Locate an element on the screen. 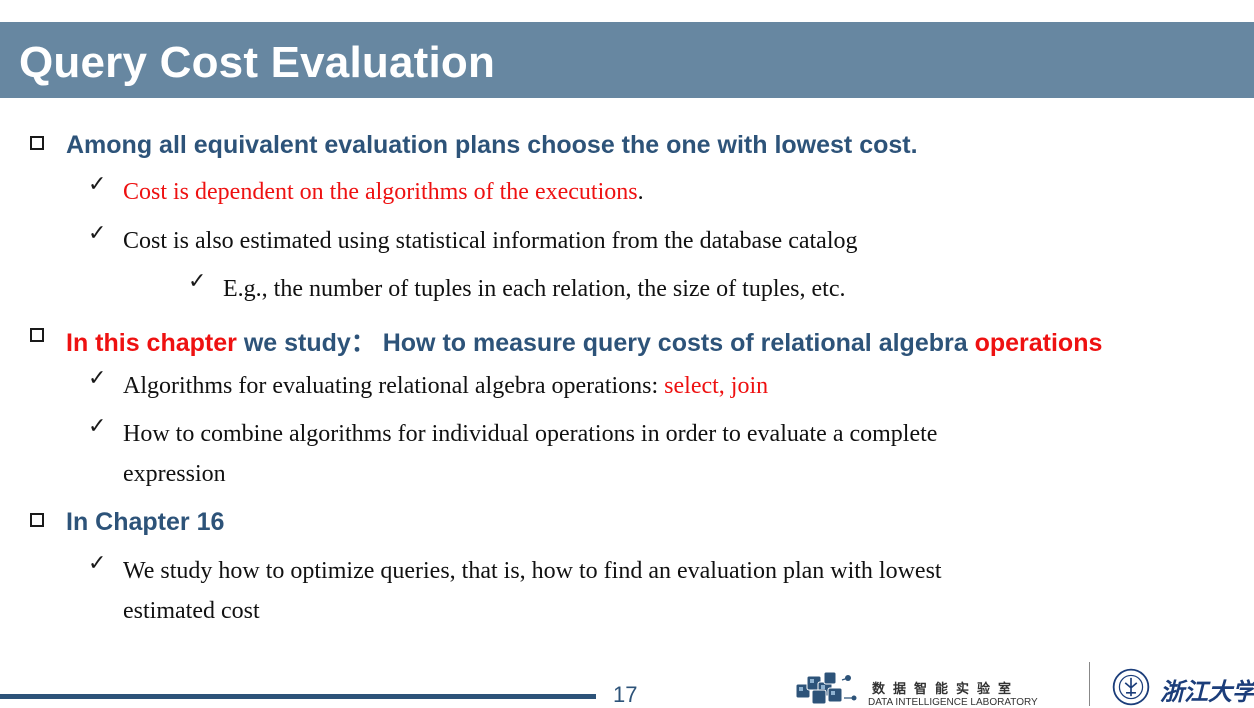 This screenshot has width=1254, height=708. page-number: 17 is located at coordinates (625, 694).